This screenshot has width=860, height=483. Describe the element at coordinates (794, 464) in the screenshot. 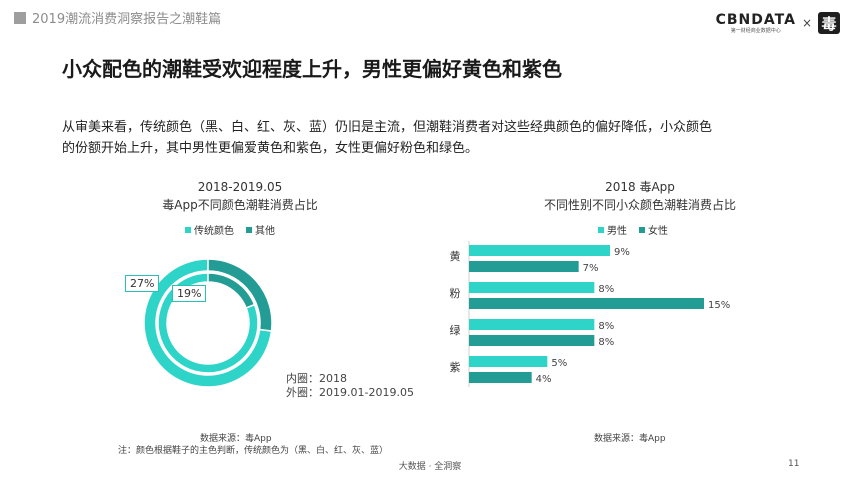

I see `page-number: 11` at that location.